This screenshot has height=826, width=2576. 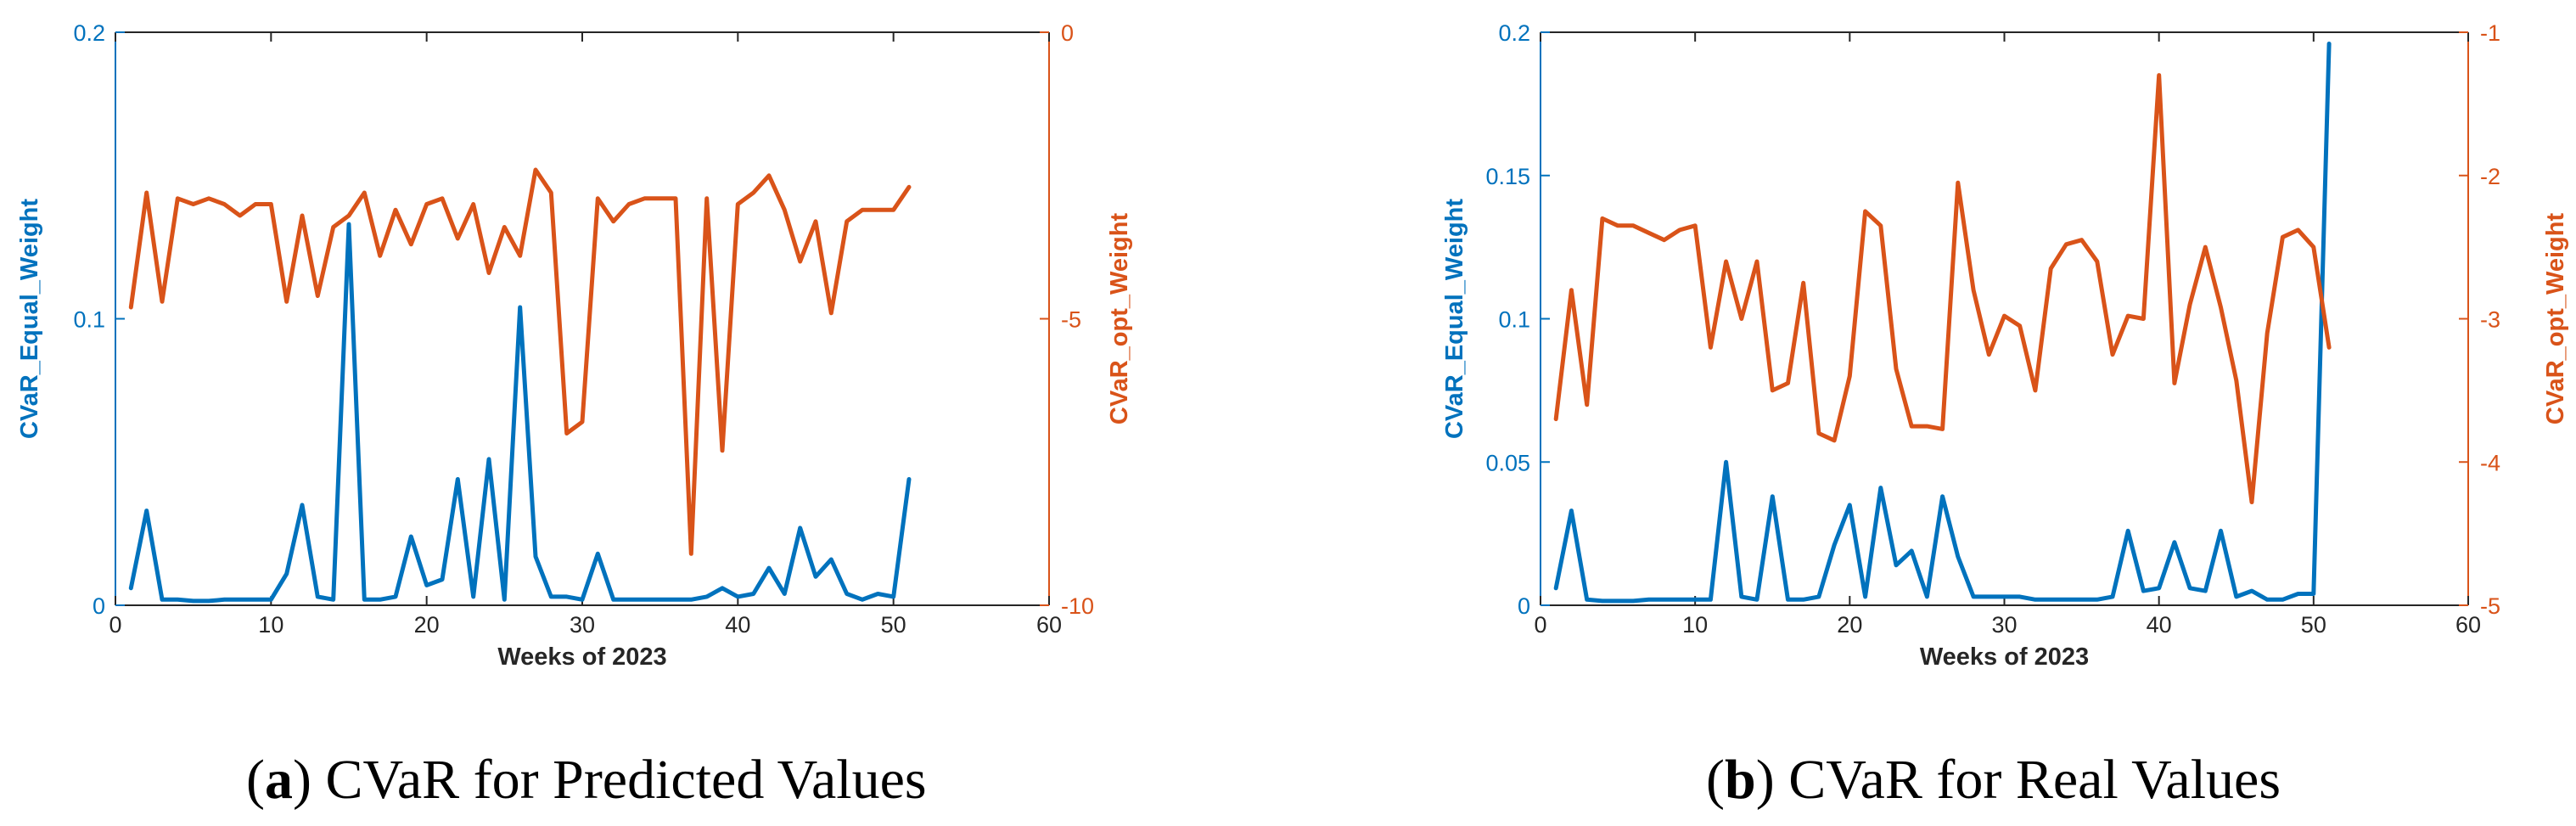 I want to click on caption-a: (a) CVaR for Predicted Values, so click(x=586, y=780).